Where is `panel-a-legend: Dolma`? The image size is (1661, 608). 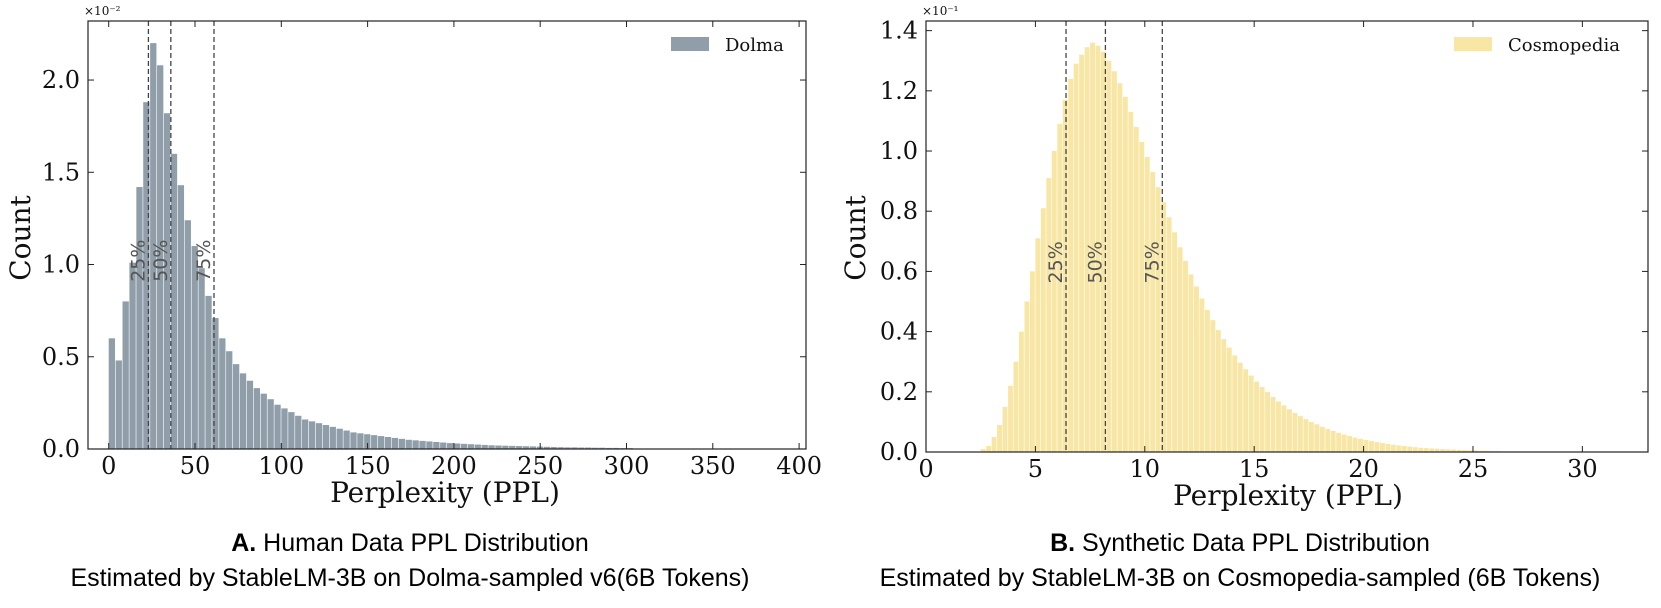
panel-a-legend: Dolma is located at coordinates (727, 45).